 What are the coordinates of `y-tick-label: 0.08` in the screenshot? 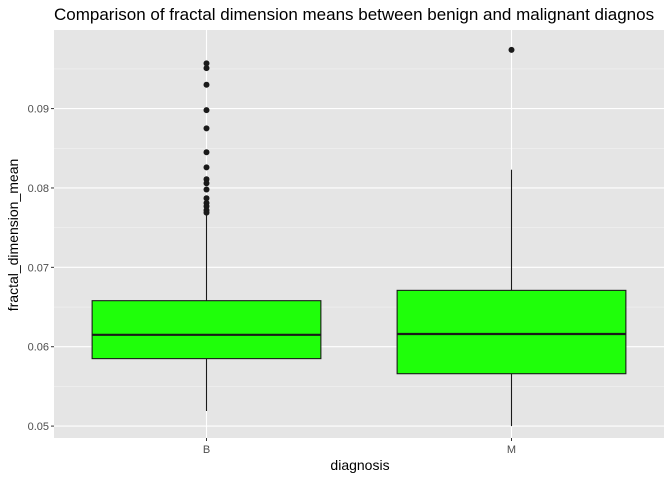 It's located at (38, 189).